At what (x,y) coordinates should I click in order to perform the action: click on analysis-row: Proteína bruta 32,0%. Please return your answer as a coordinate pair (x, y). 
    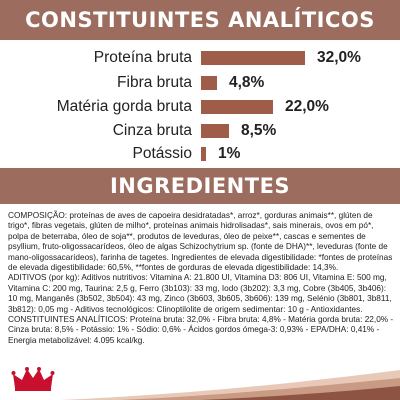
    Looking at the image, I should click on (200, 58).